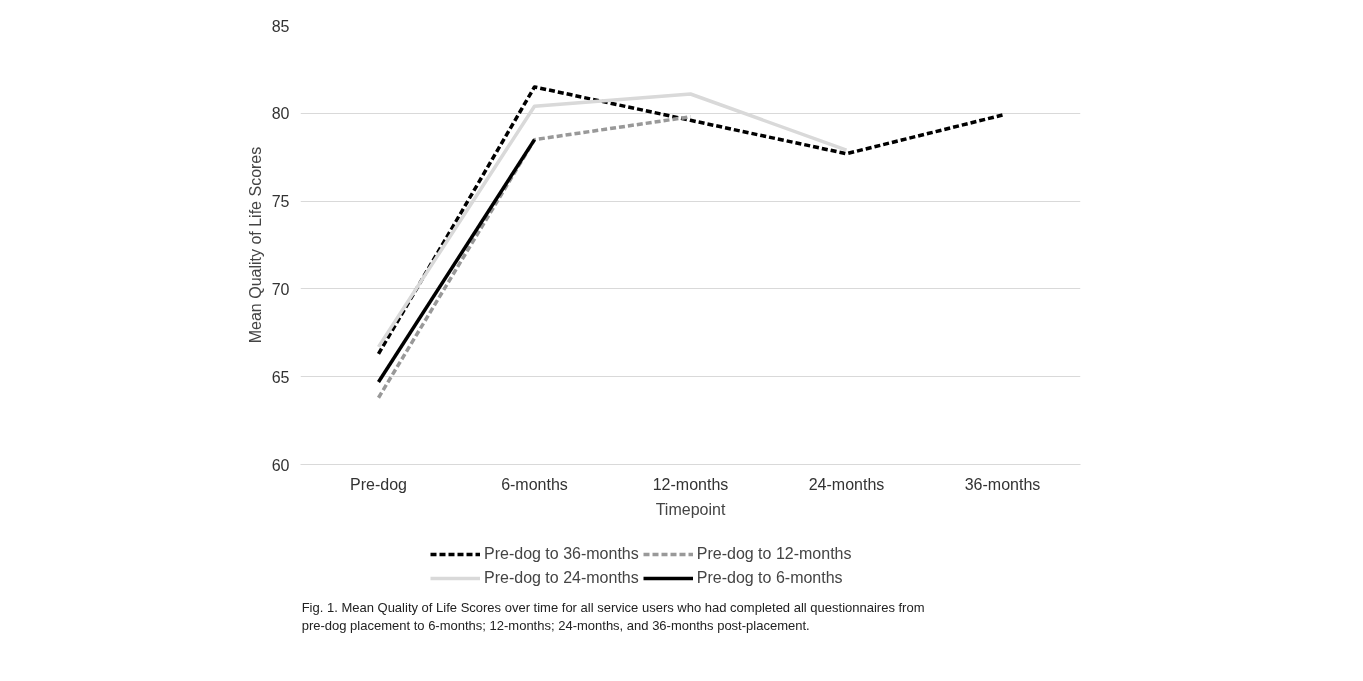 The height and width of the screenshot is (681, 1363). Describe the element at coordinates (774, 554) in the screenshot. I see `legend-label: Pre-dog to 12-months` at that location.